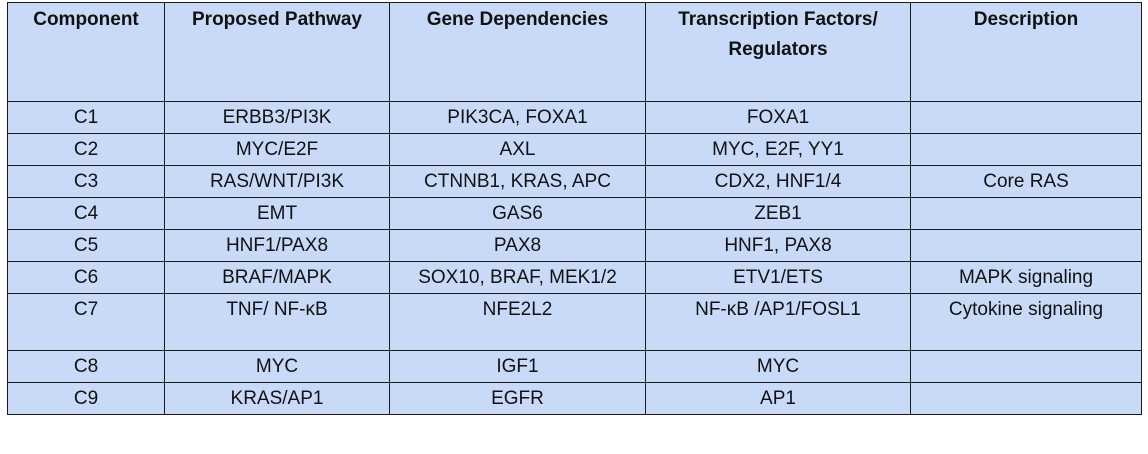  I want to click on header-transcription-factors: Transcription Factors/ Regulators, so click(778, 52).